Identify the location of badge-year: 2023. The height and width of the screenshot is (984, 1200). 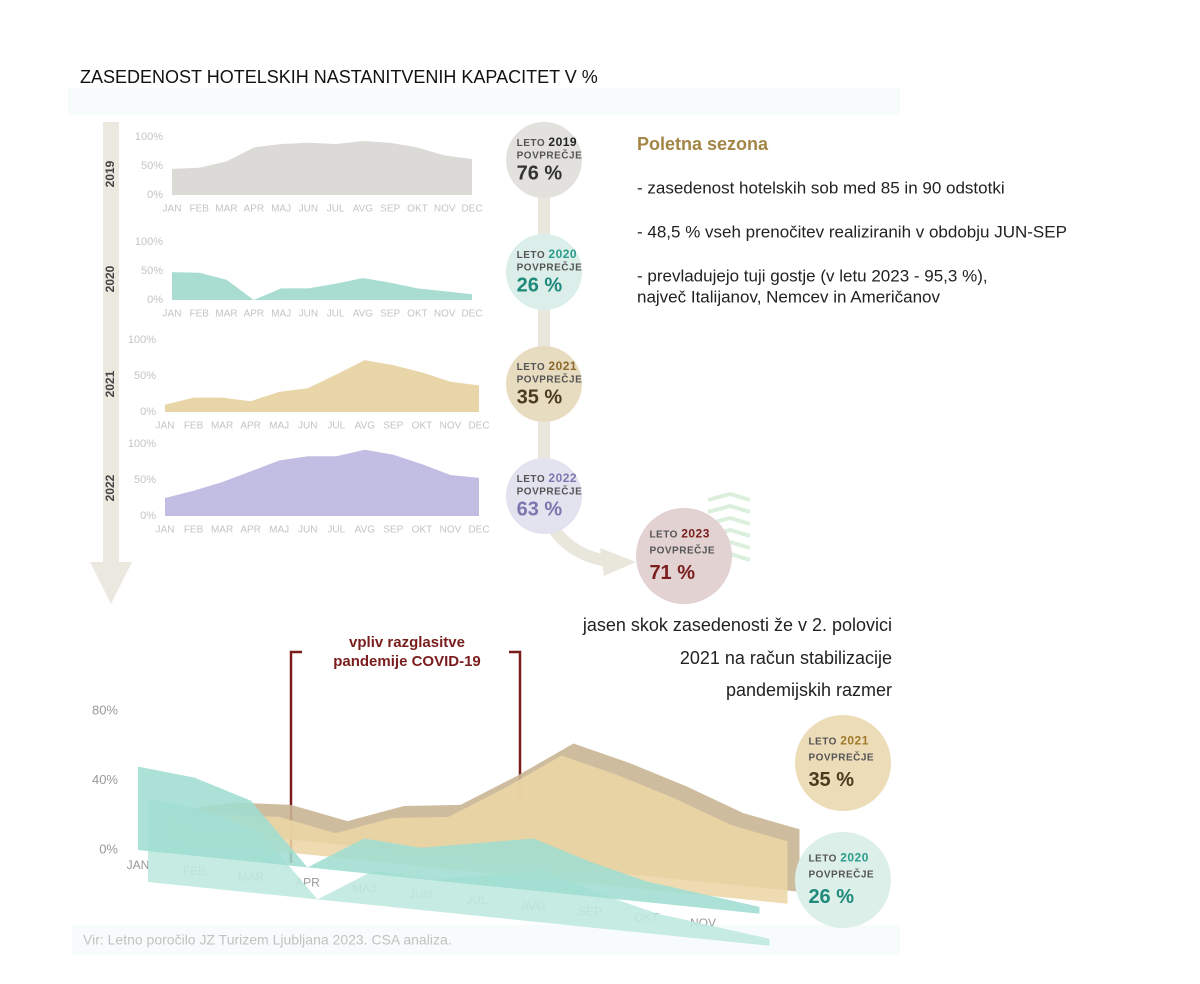
(695, 534).